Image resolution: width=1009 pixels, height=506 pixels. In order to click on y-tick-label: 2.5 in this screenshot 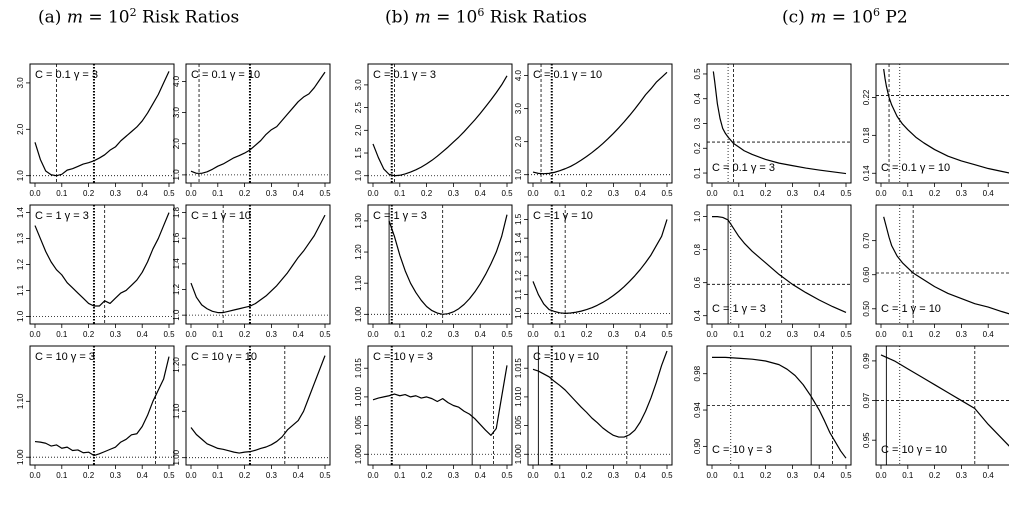, I will do `click(358, 107)`.